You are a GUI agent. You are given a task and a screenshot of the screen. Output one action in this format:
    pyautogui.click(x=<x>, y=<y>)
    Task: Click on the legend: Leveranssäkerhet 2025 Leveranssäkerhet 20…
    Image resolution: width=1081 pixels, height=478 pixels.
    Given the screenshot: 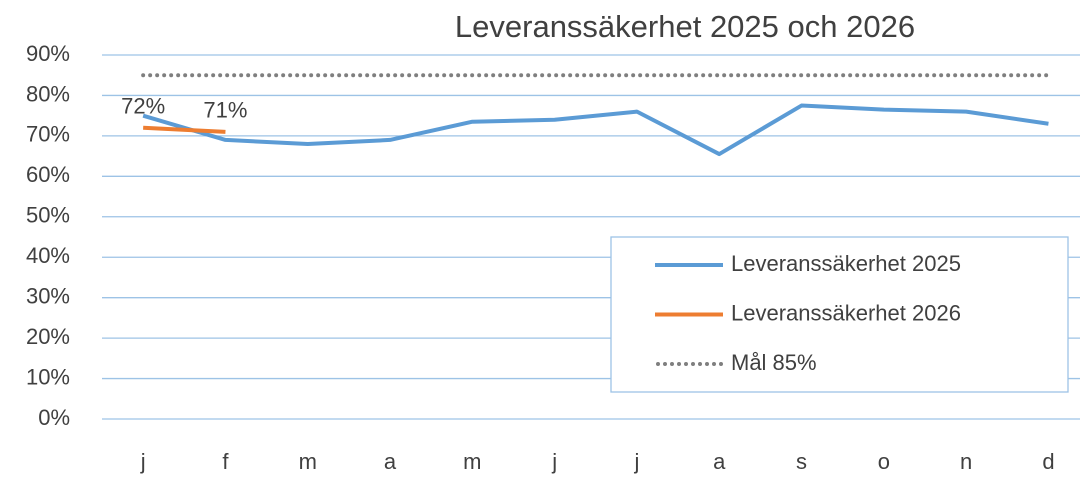 What is the action you would take?
    pyautogui.click(x=839, y=314)
    